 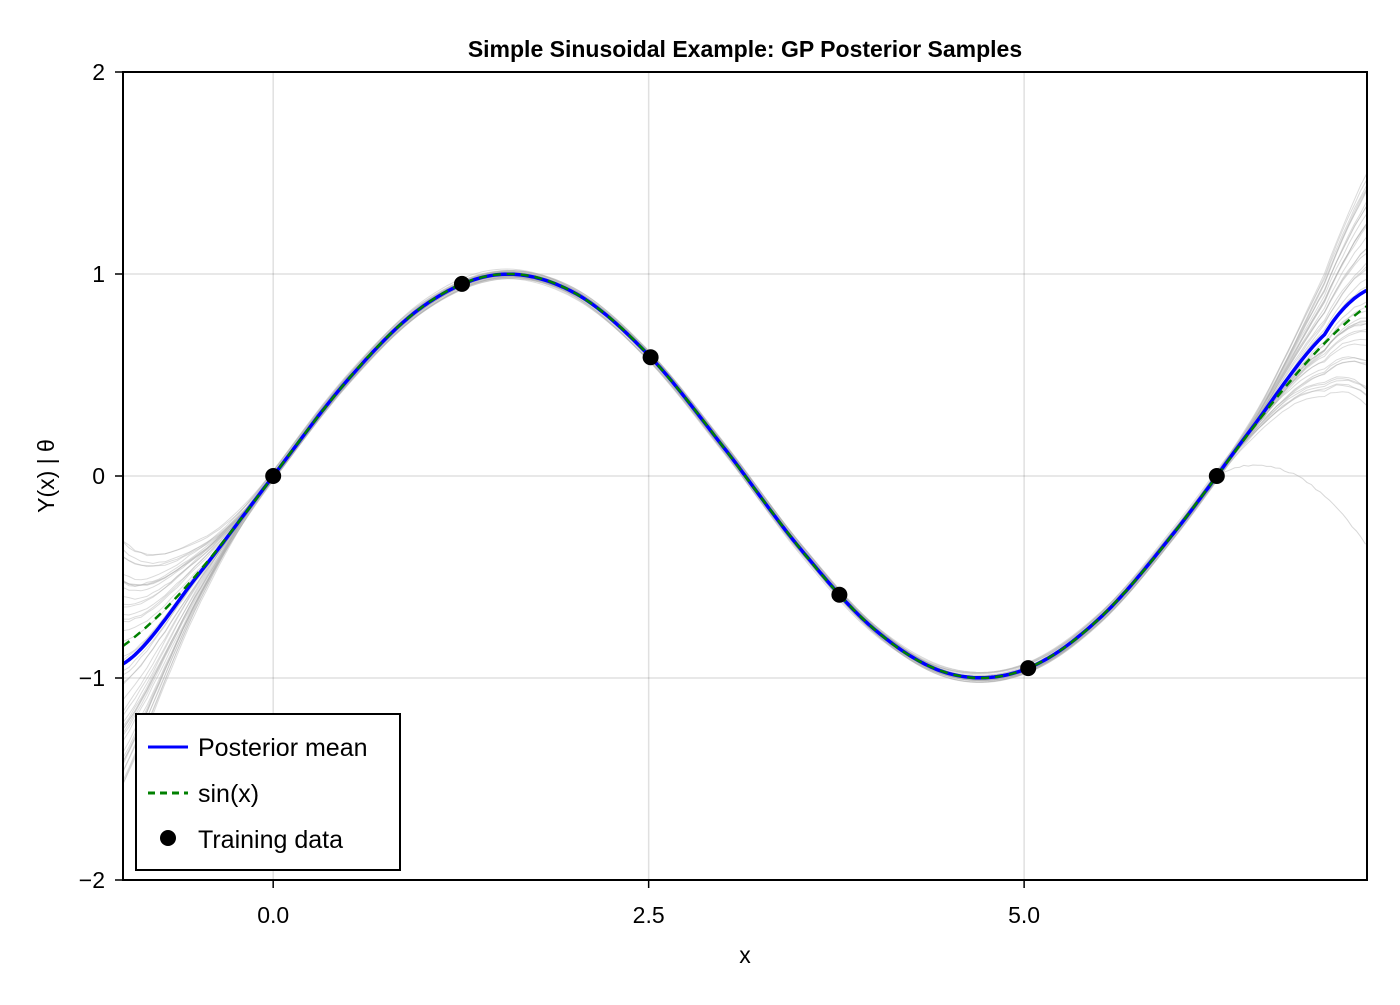 I want to click on x-tick-label: 2.5, so click(x=649, y=915).